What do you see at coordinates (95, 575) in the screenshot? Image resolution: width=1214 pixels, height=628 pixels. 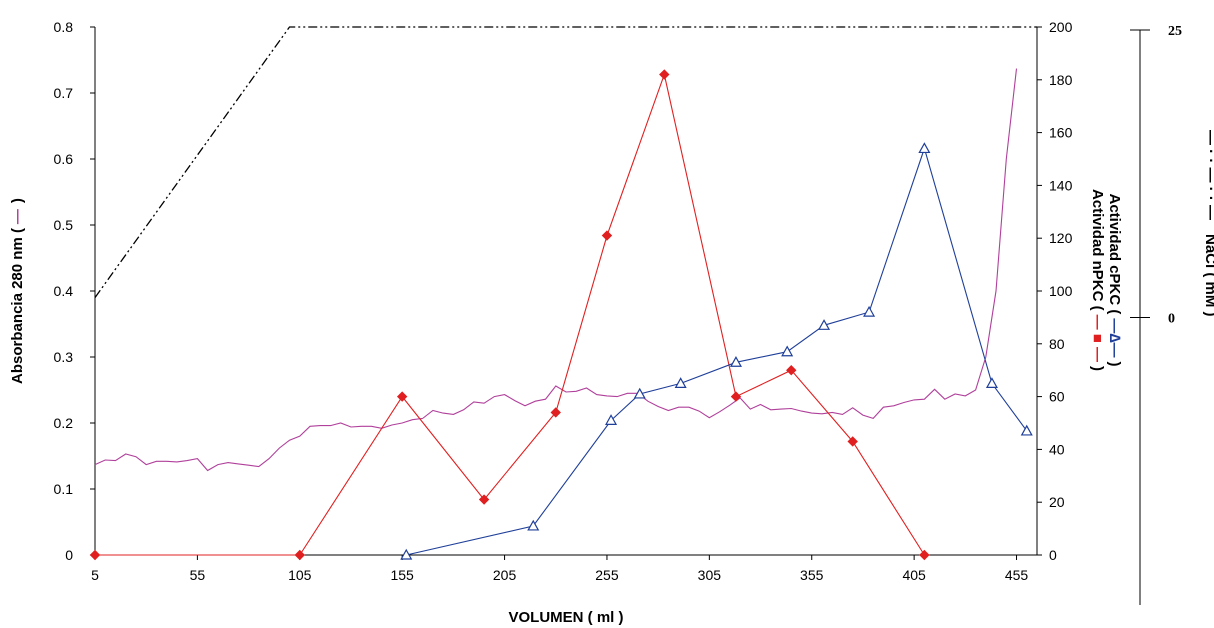 I see `x-tick-label: 5` at bounding box center [95, 575].